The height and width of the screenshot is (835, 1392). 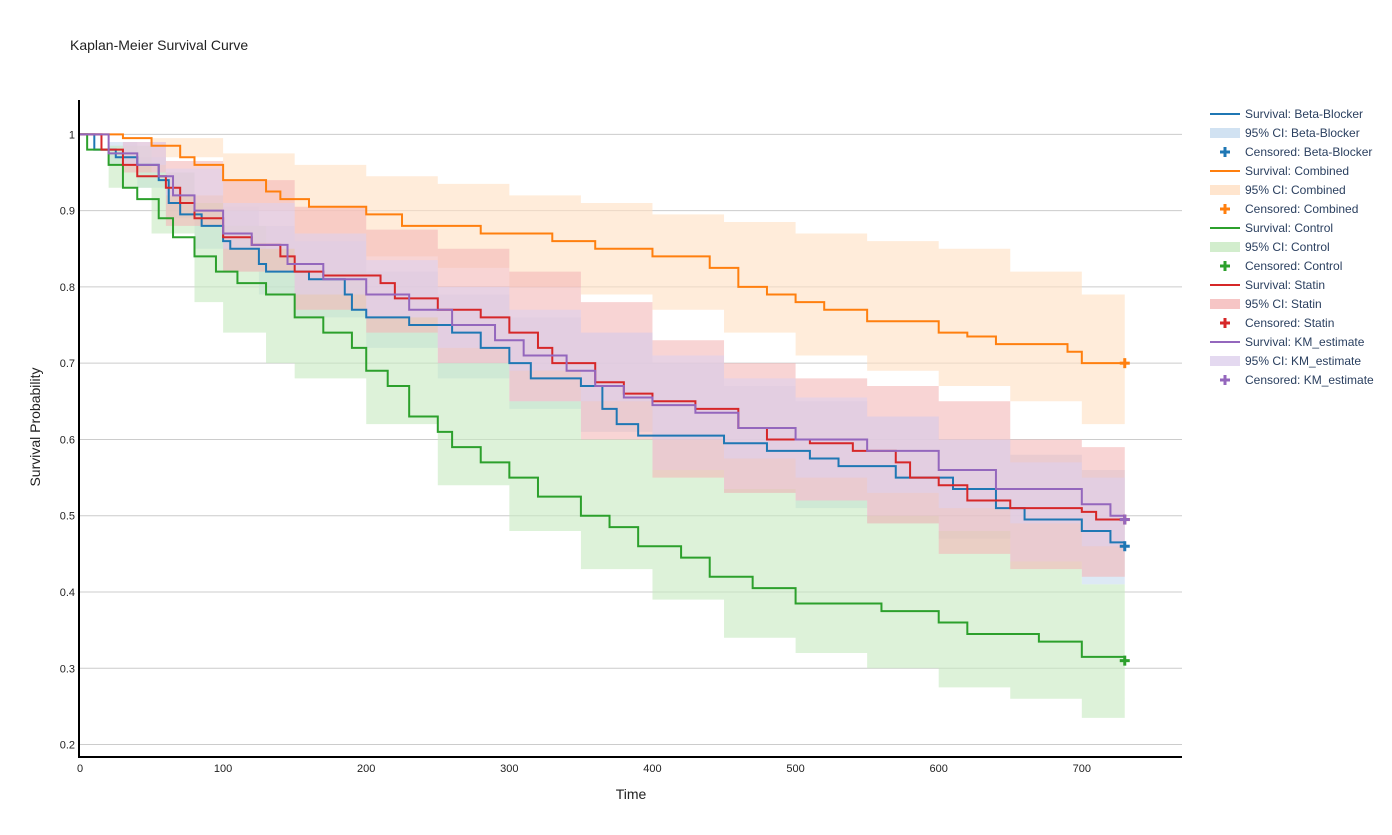 What do you see at coordinates (1124, 363) in the screenshot?
I see `censored-marker-combined` at bounding box center [1124, 363].